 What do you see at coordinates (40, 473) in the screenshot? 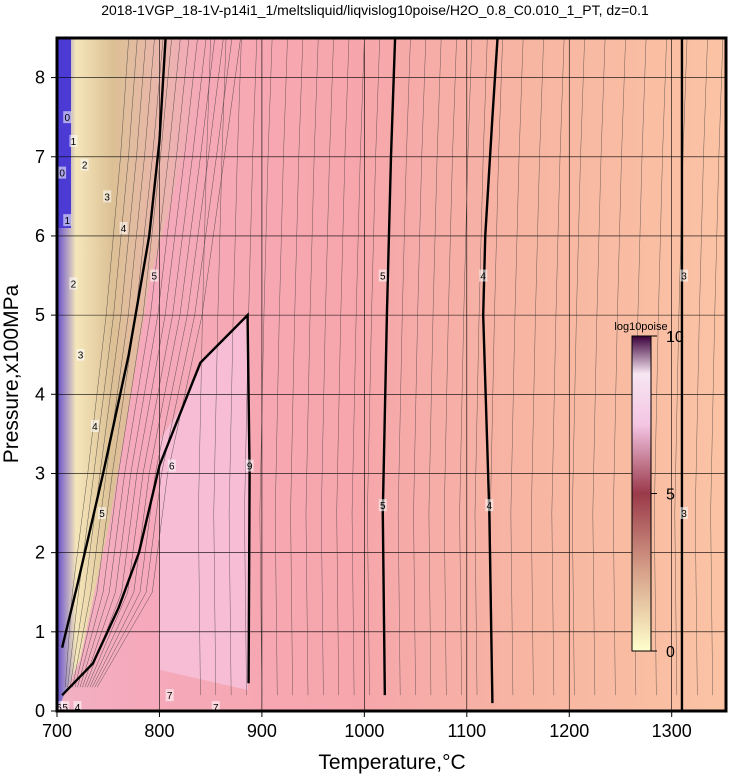
I see `y-tick-label: 3` at bounding box center [40, 473].